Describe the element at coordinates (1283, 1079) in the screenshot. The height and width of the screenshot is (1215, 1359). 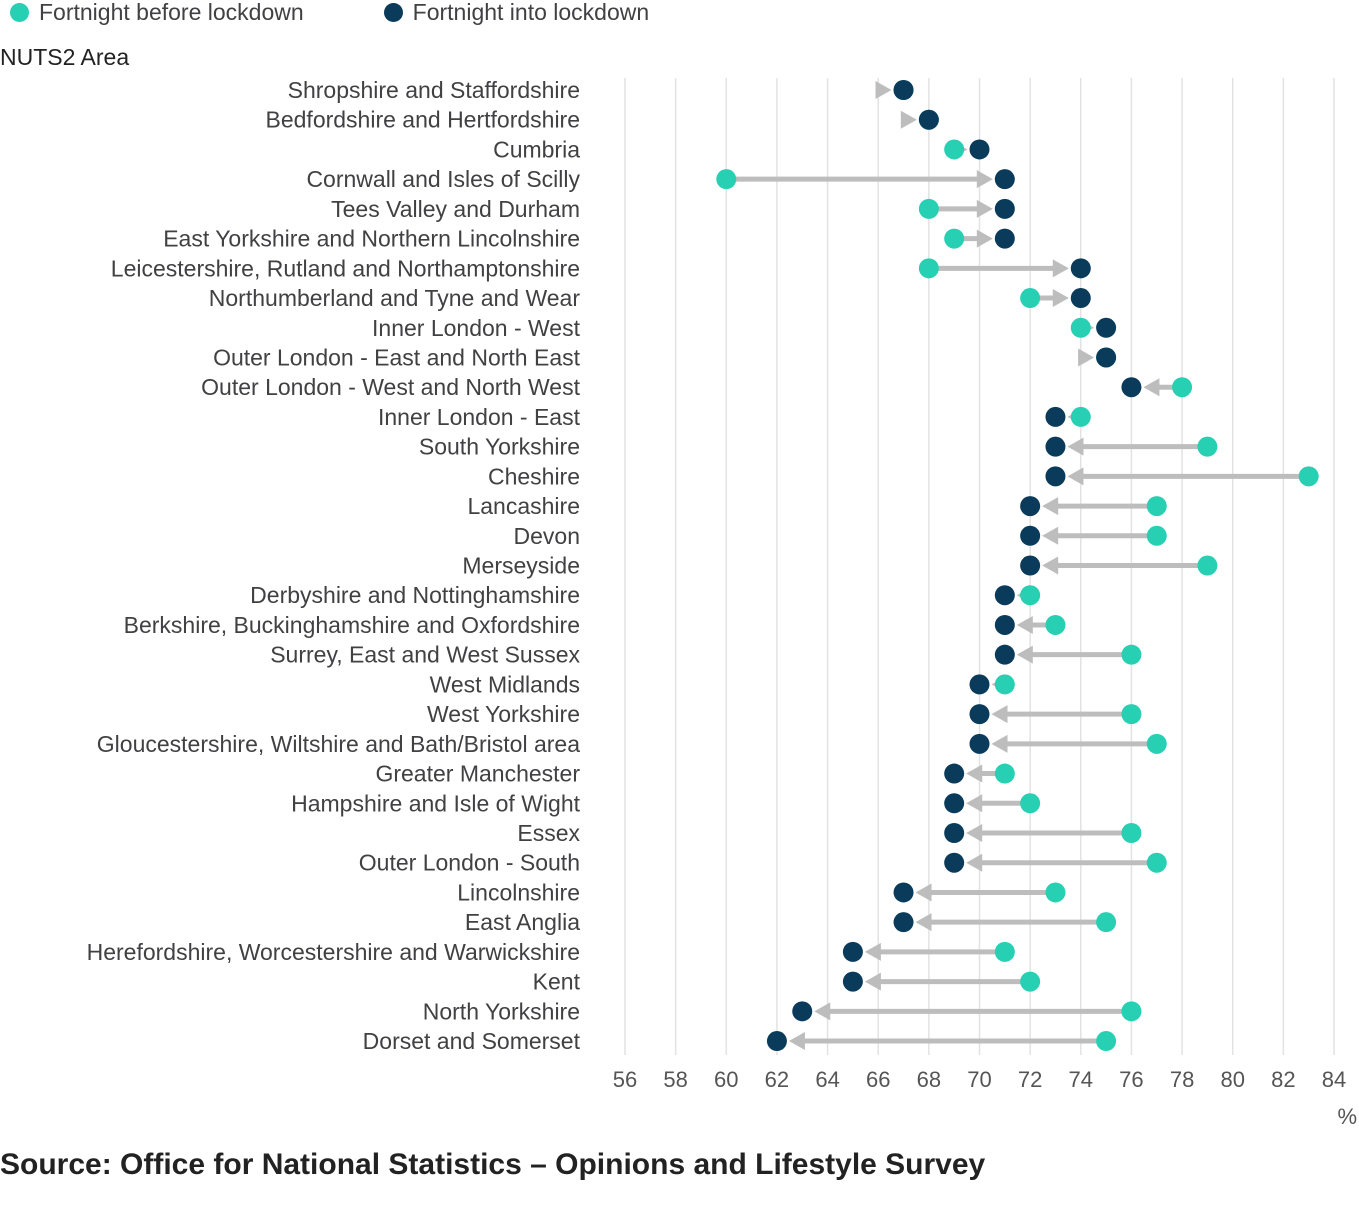
I see `x-tick-label: 82` at that location.